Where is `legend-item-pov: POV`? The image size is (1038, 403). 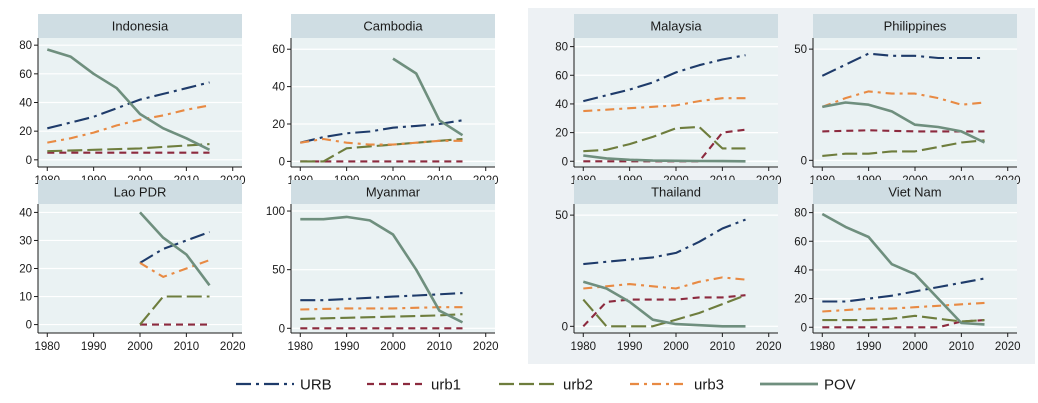 legend-item-pov: POV is located at coordinates (808, 385).